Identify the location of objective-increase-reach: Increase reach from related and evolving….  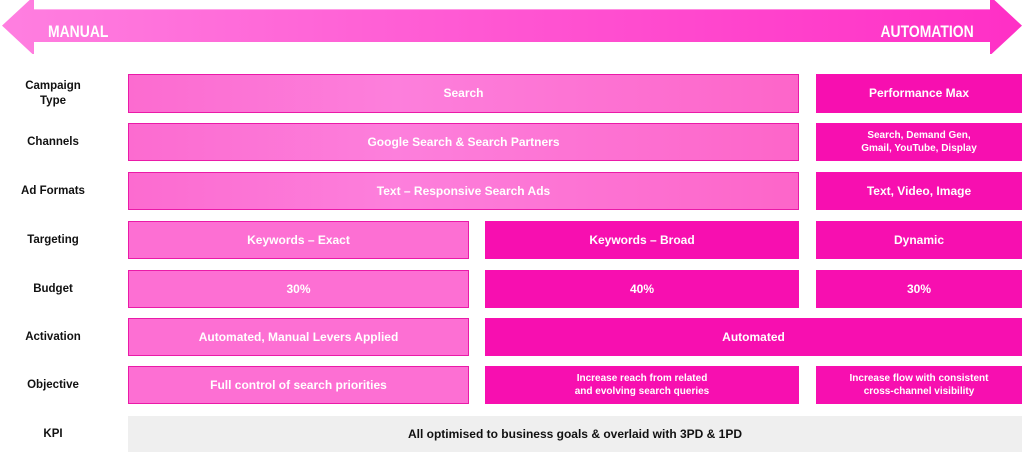
(642, 385).